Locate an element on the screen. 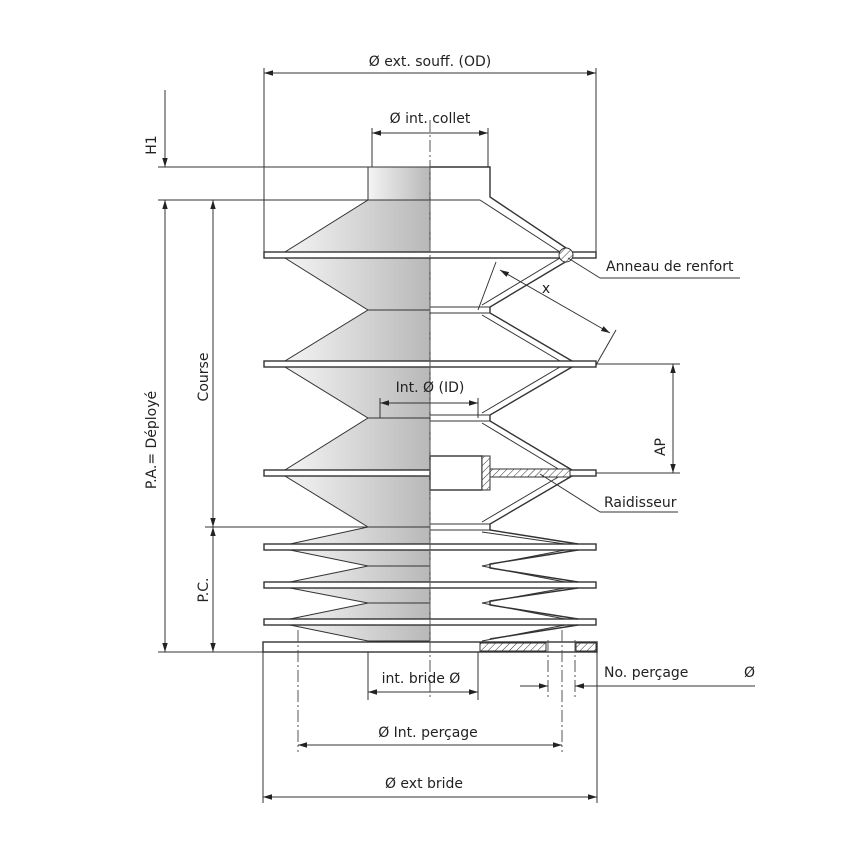 The image size is (850, 850). bellows-right-profile is located at coordinates (504, 404).